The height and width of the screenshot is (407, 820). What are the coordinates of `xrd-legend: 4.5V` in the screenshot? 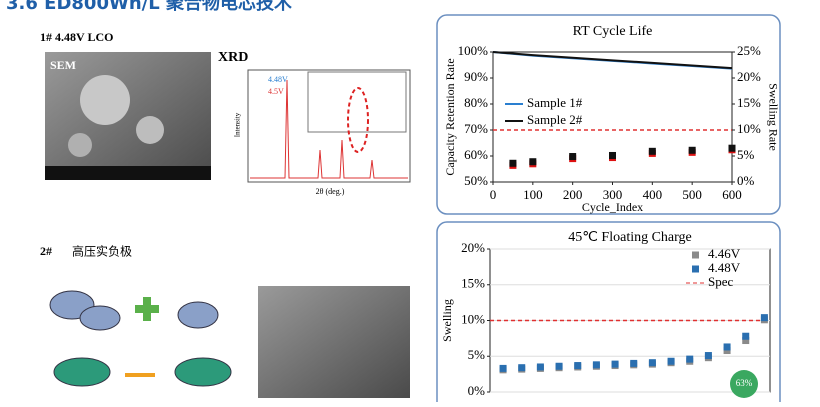 It's located at (276, 91).